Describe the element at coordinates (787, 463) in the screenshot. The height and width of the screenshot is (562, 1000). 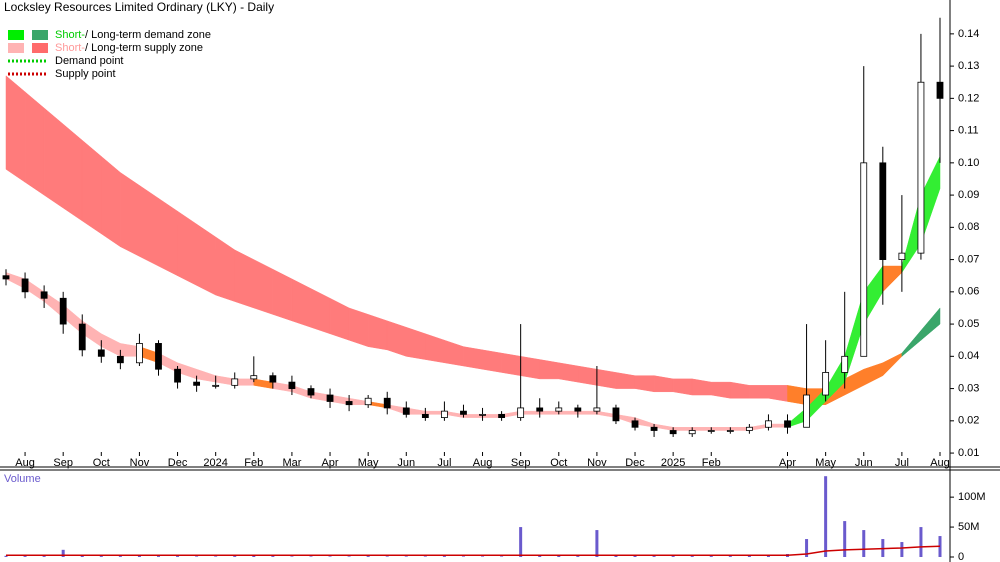
I see `x-tick-label: Apr` at that location.